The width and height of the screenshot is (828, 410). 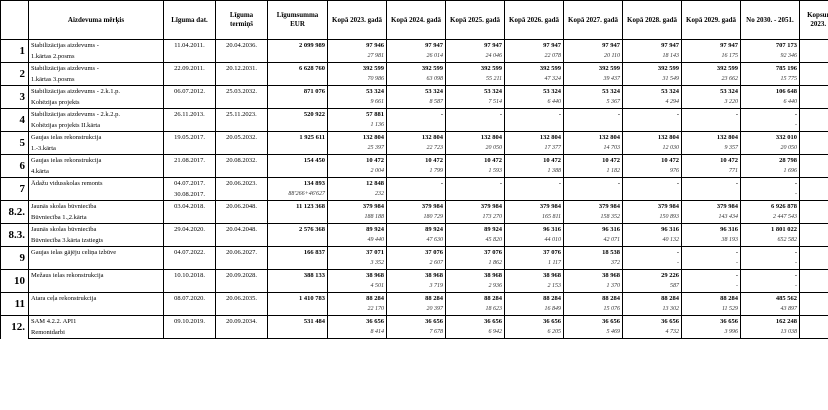 I want to click on column-header: Kopā 2028. gadā, so click(x=652, y=20).